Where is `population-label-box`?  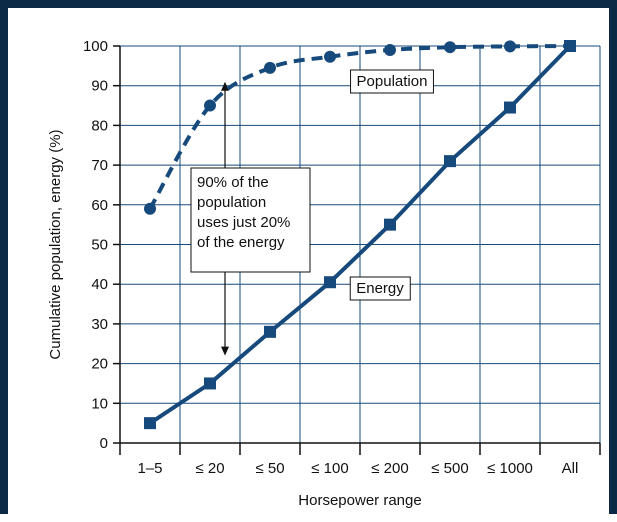
population-label-box is located at coordinates (392, 81).